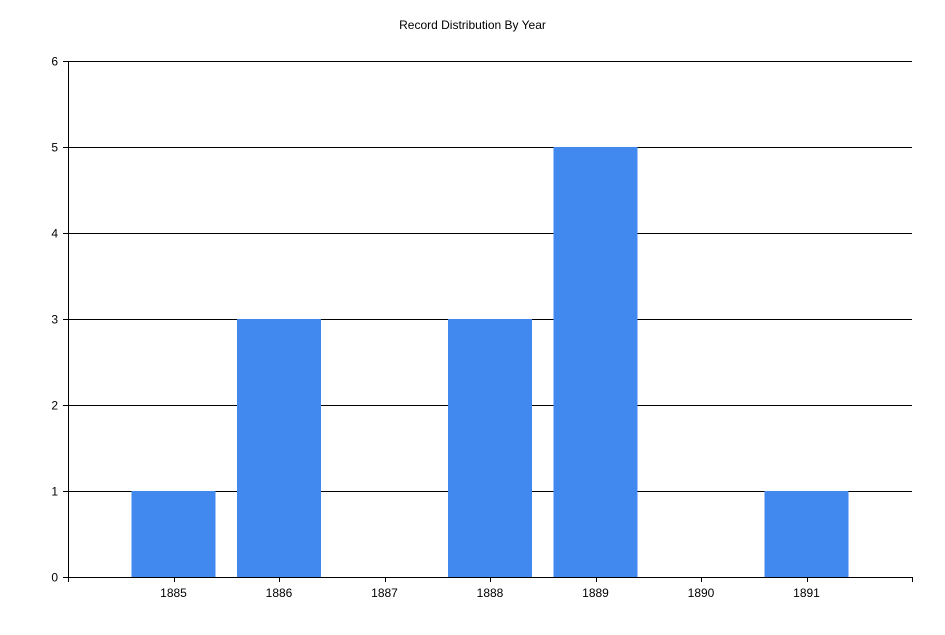 Image resolution: width=945 pixels, height=635 pixels. I want to click on x-tick-label: 1891, so click(806, 593).